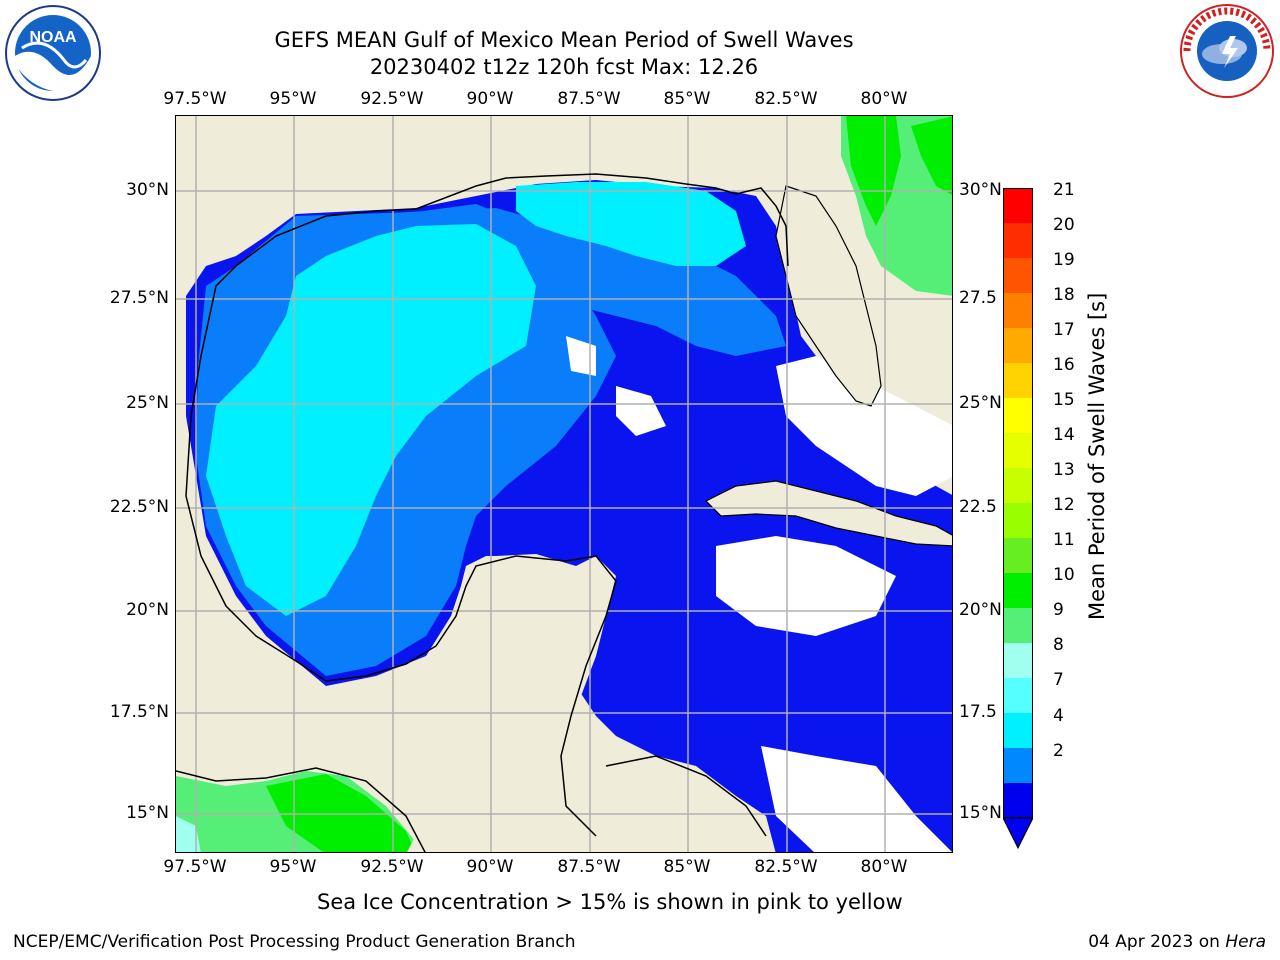 The width and height of the screenshot is (1280, 960). I want to click on colorbar-tick: 19, so click(1064, 260).